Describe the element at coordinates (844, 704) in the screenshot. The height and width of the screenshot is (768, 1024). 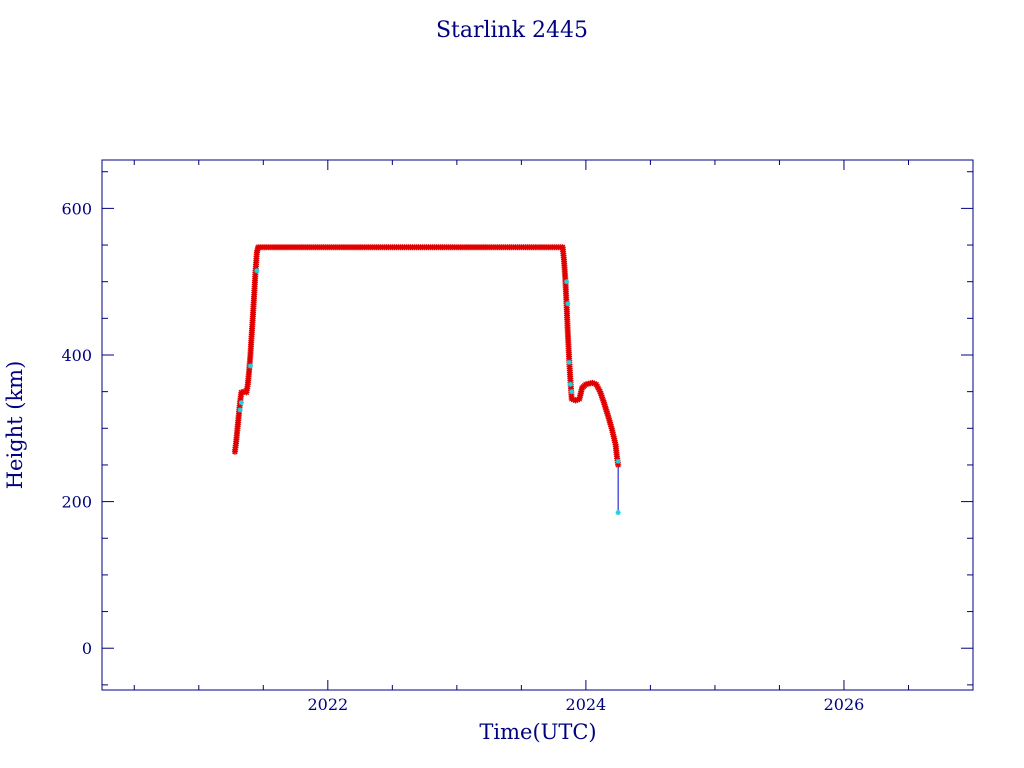
I see `x-tick-label: 2026` at that location.